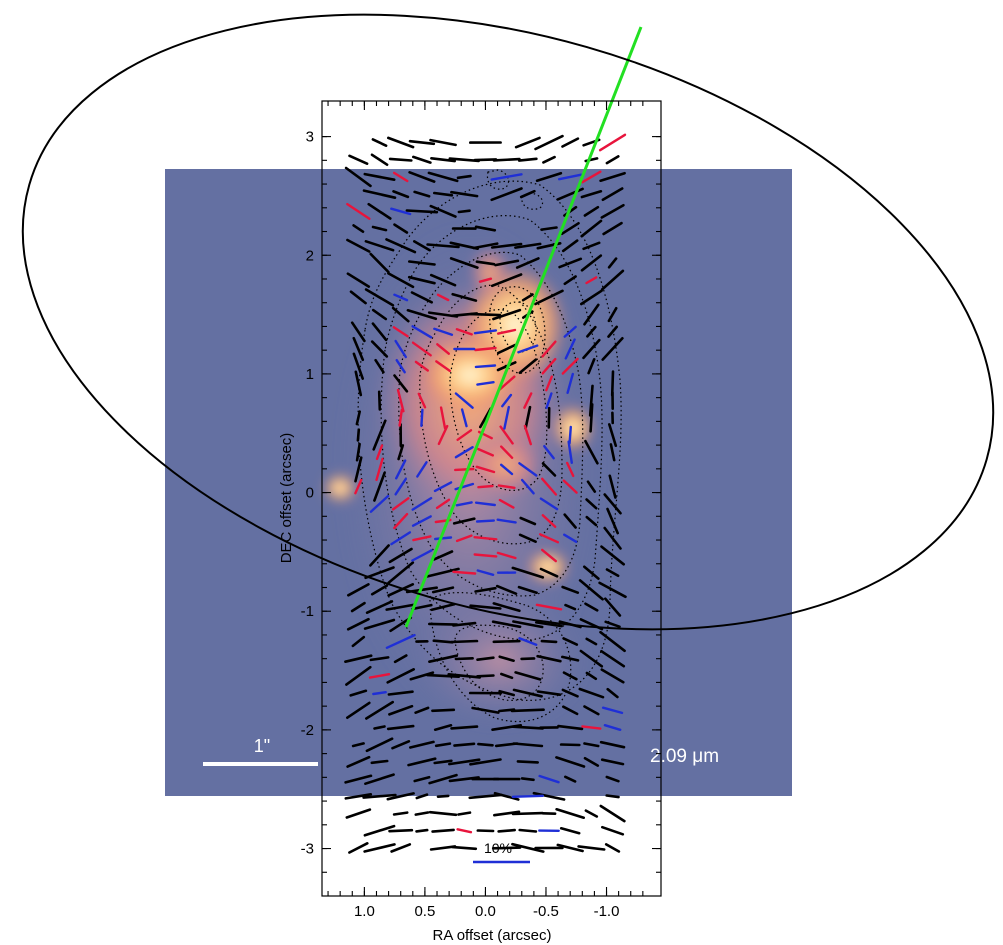  I want to click on emission-tip, so click(490, 272).